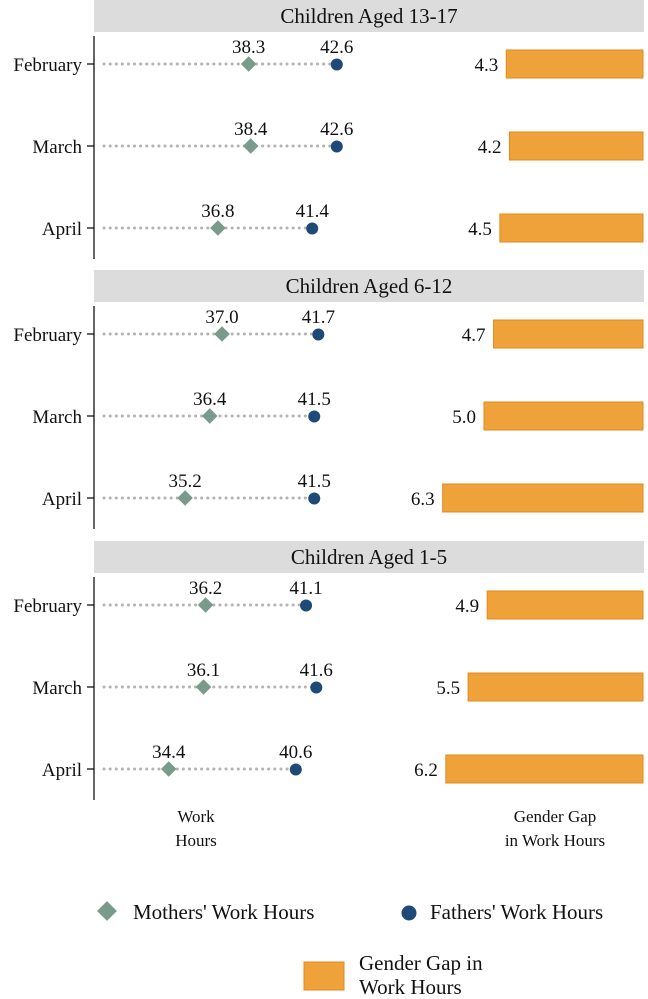 This screenshot has height=999, width=648. Describe the element at coordinates (205, 588) in the screenshot. I see `mothers-value-label: 36.2` at that location.